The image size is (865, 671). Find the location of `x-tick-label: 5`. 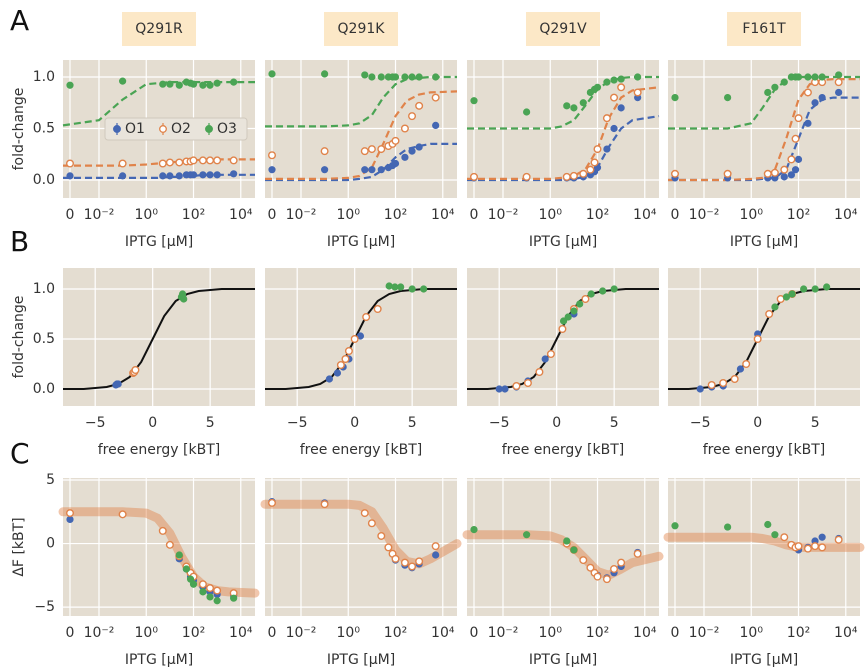

x-tick-label: 5 is located at coordinates (815, 423).